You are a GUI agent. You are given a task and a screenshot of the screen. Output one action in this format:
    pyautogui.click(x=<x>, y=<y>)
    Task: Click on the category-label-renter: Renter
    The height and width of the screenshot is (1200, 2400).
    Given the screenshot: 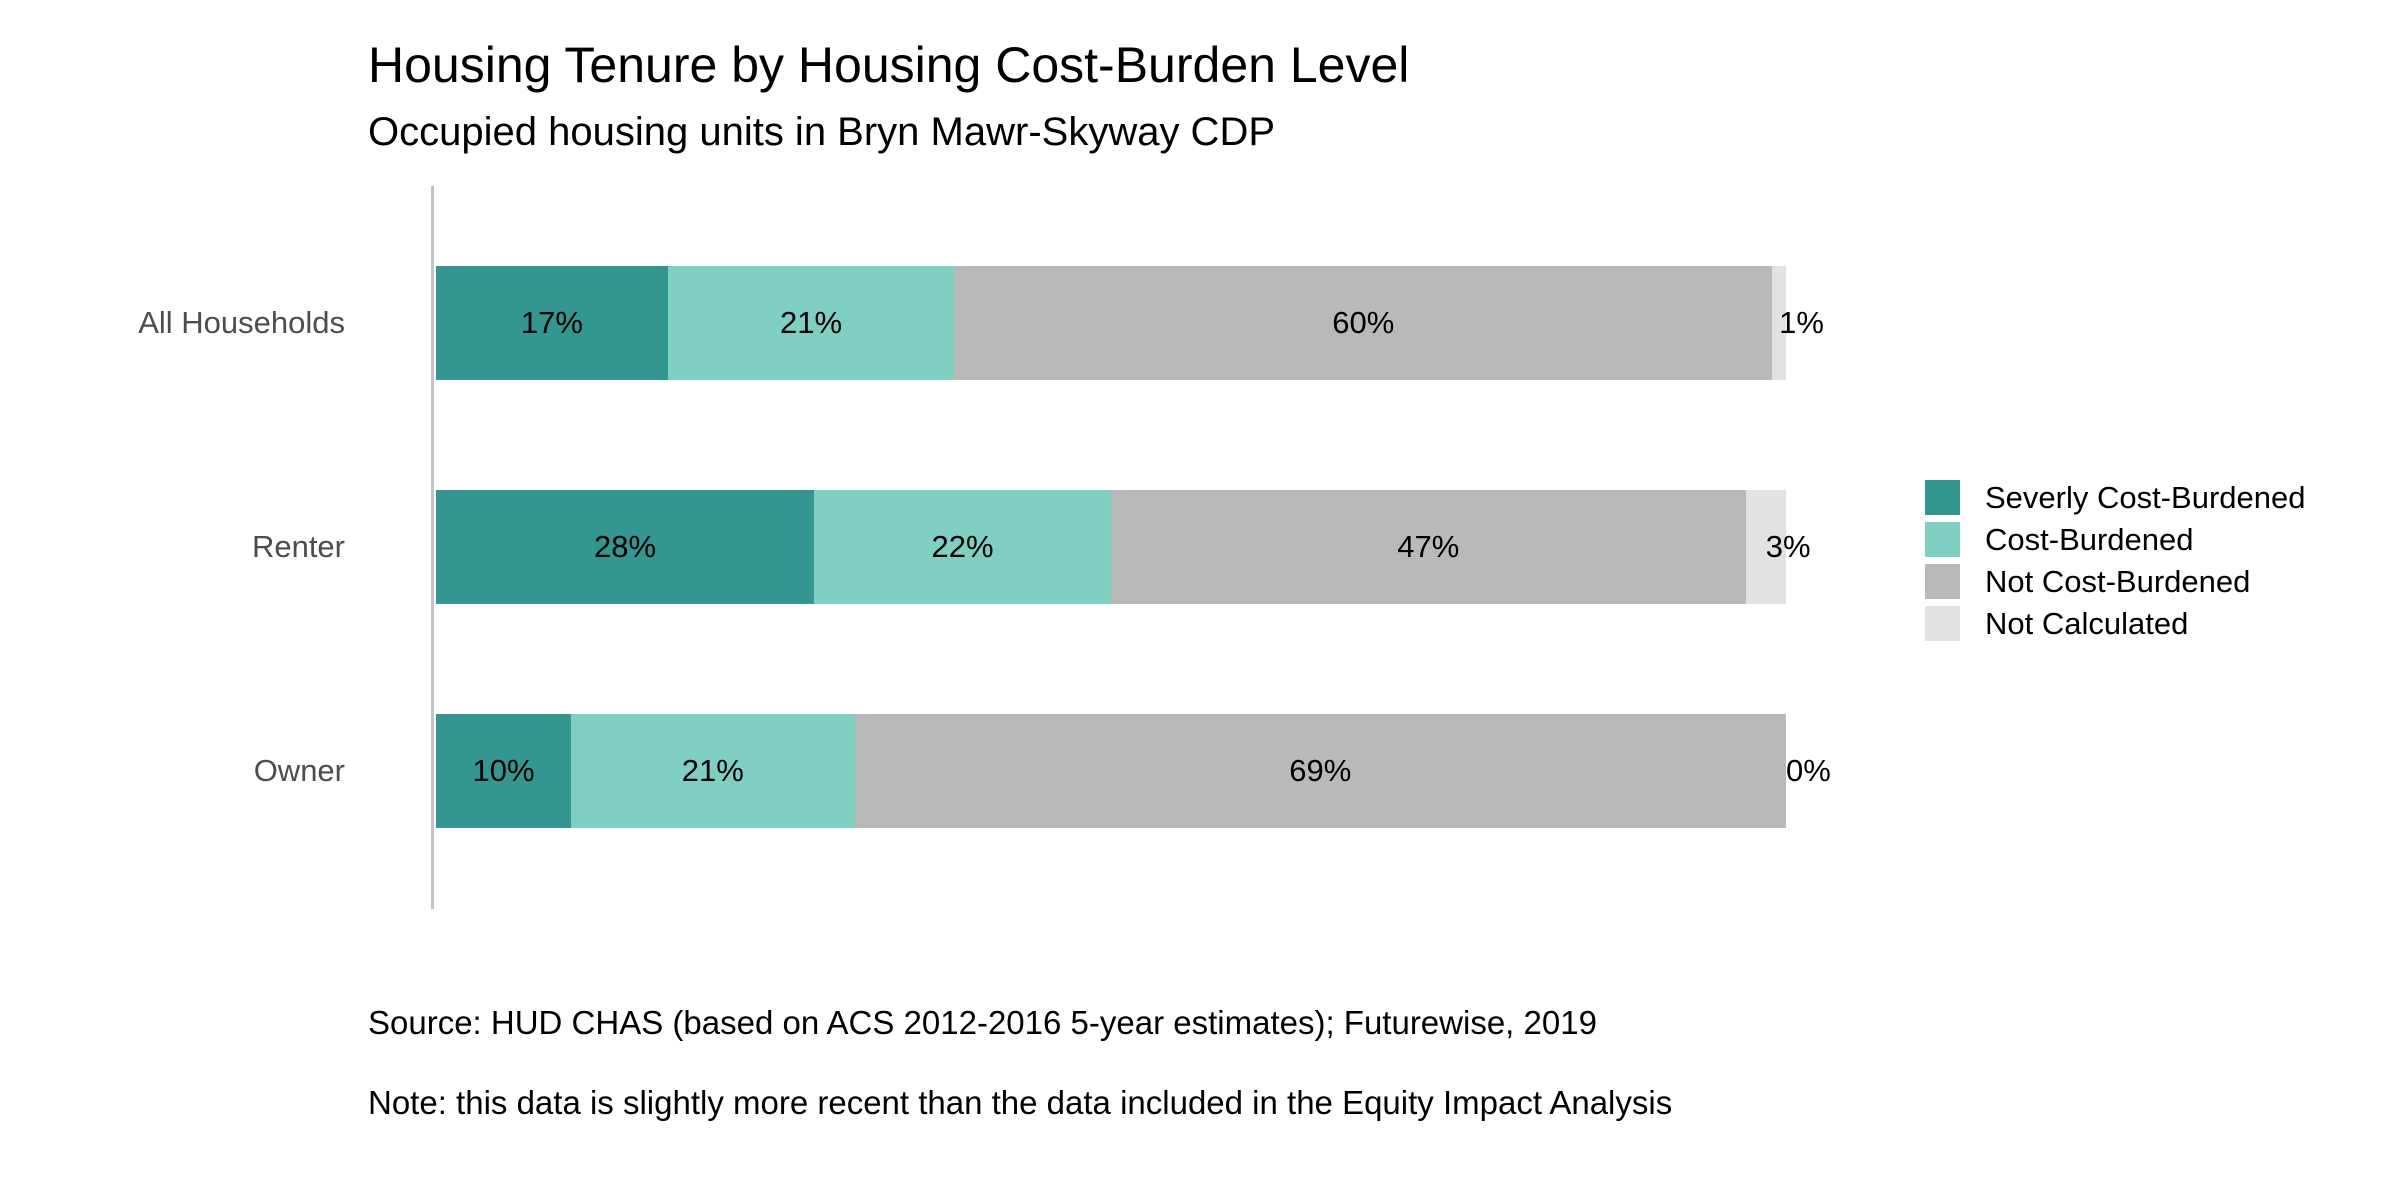 What is the action you would take?
    pyautogui.click(x=298, y=546)
    